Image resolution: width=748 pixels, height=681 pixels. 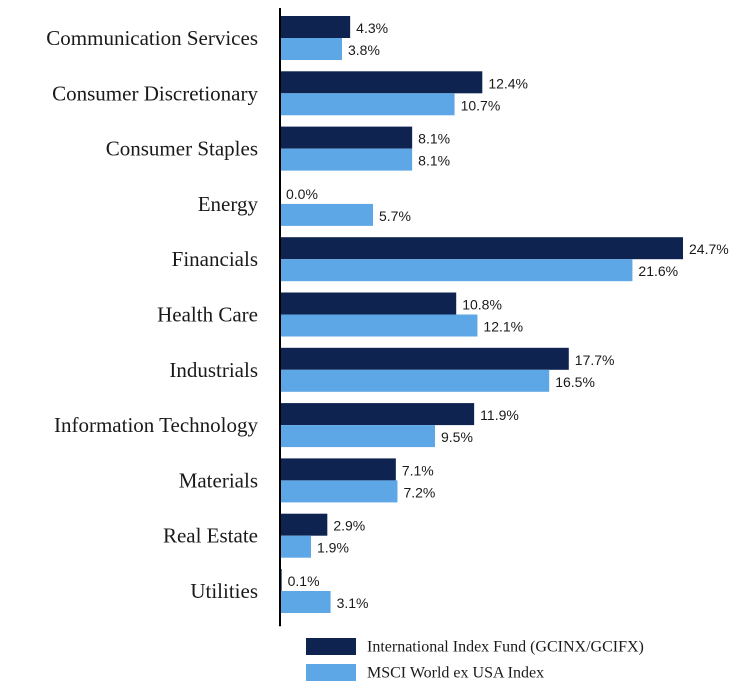 What do you see at coordinates (595, 360) in the screenshot?
I see `data-label: 17.7%` at bounding box center [595, 360].